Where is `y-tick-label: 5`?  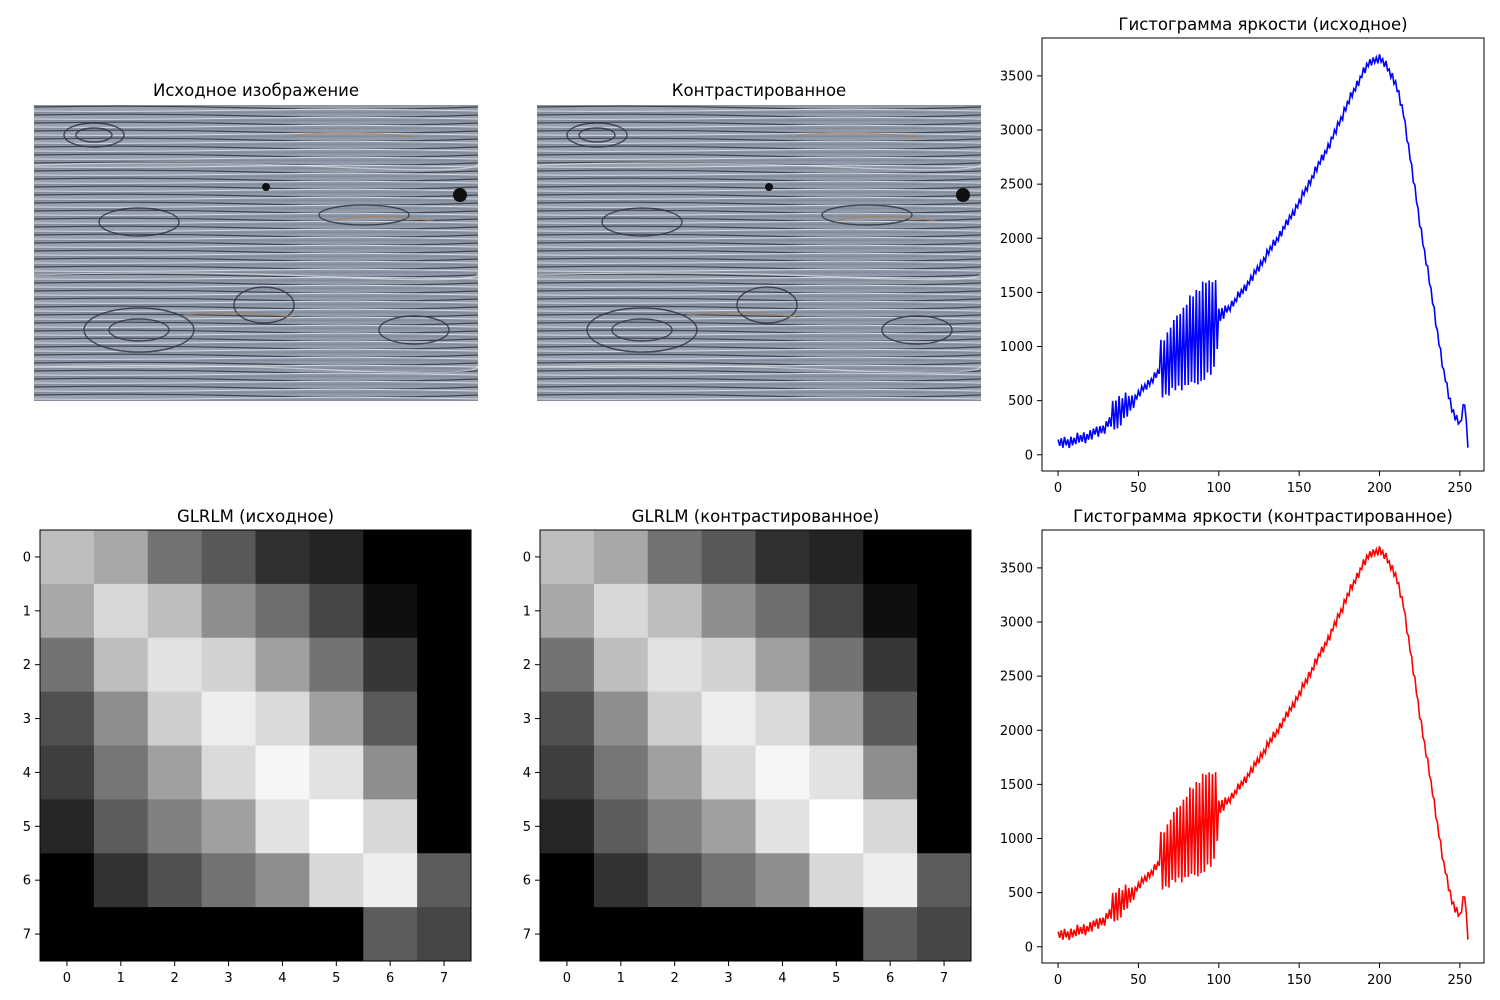
y-tick-label: 5 is located at coordinates (527, 827).